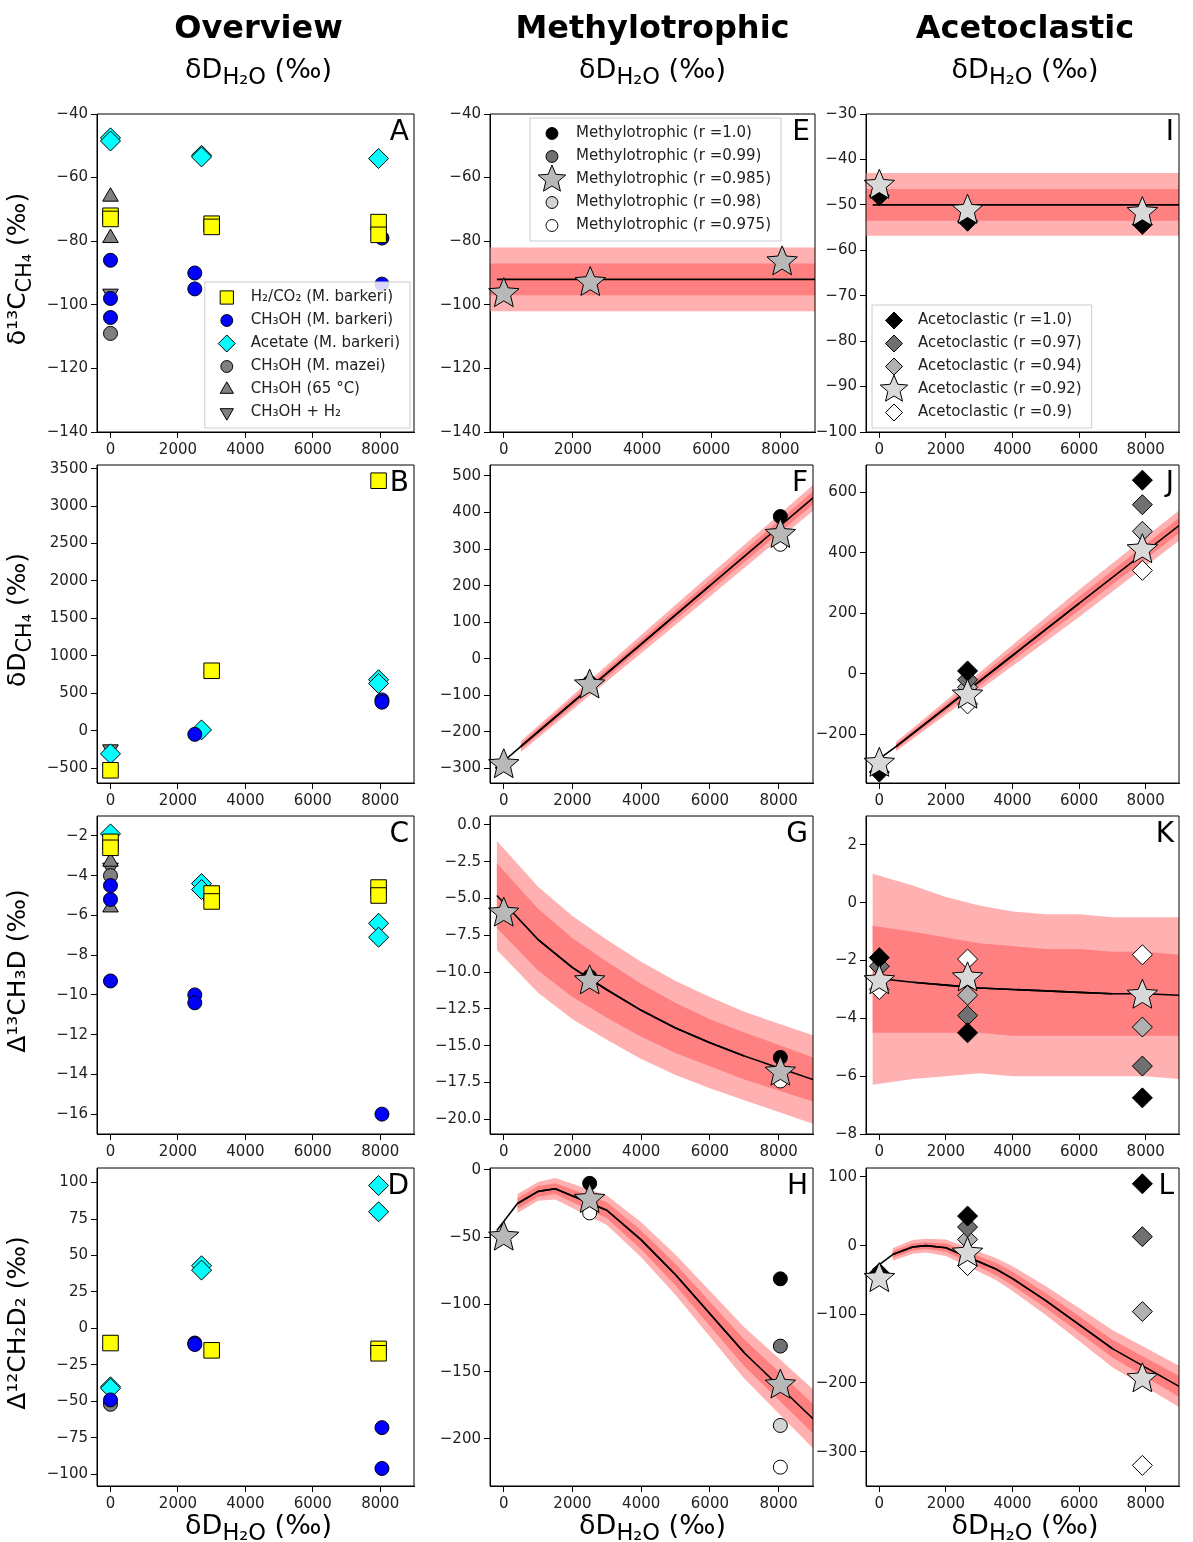 This screenshot has width=1193, height=1542. I want to click on legend-label: Acetoclastic (r =0.9), so click(995, 411).